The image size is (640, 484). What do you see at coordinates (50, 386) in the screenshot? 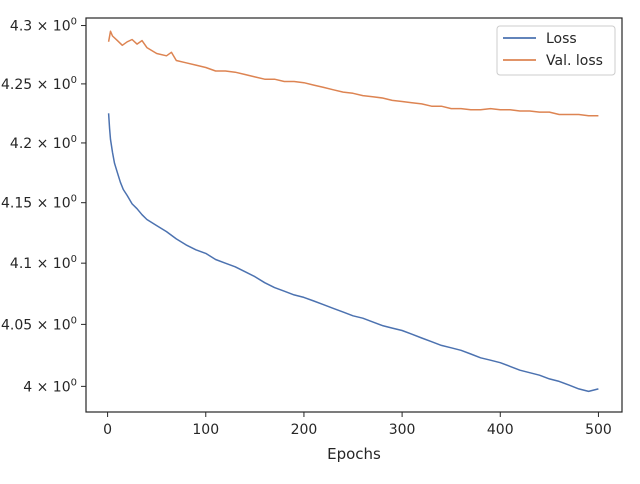
I see `y-tick-label: 4 × 100` at bounding box center [50, 386].